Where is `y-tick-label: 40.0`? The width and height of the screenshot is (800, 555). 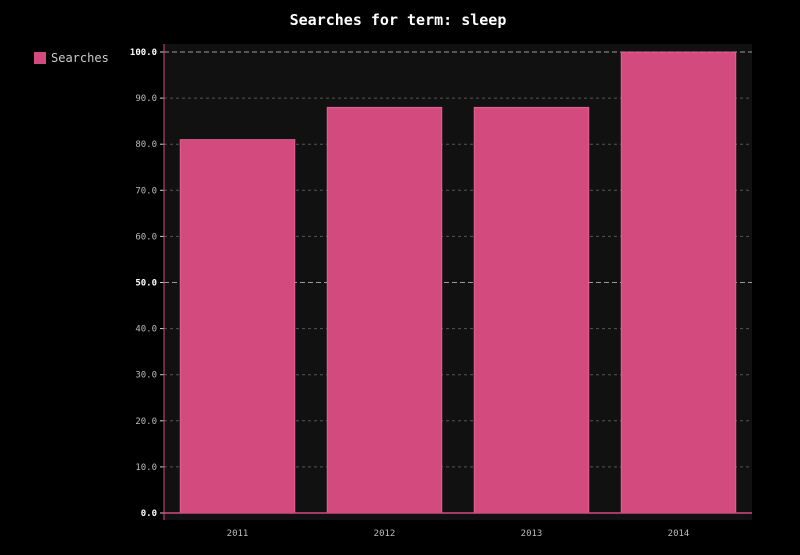 y-tick-label: 40.0 is located at coordinates (146, 330).